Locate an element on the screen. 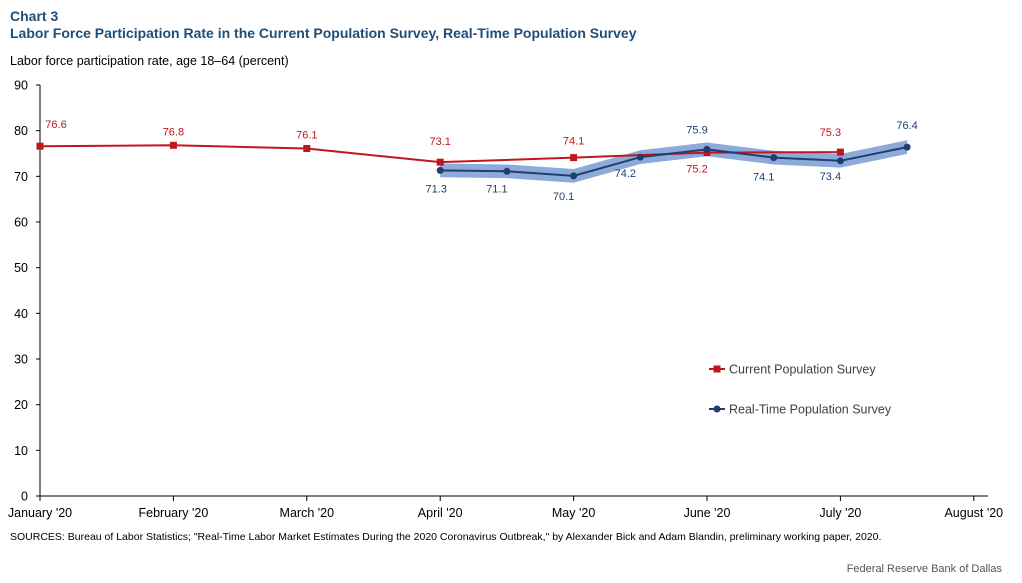 The height and width of the screenshot is (583, 1022). cps-data-label: 75.3 is located at coordinates (830, 133).